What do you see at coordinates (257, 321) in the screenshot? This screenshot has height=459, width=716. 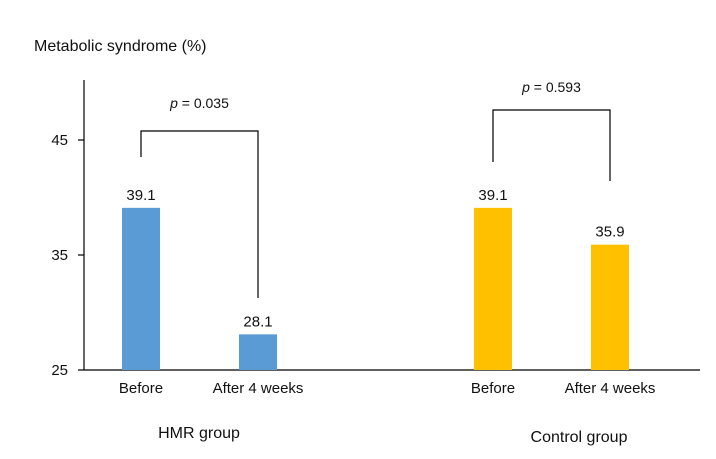 I see `bar-value-label: 28.1` at bounding box center [257, 321].